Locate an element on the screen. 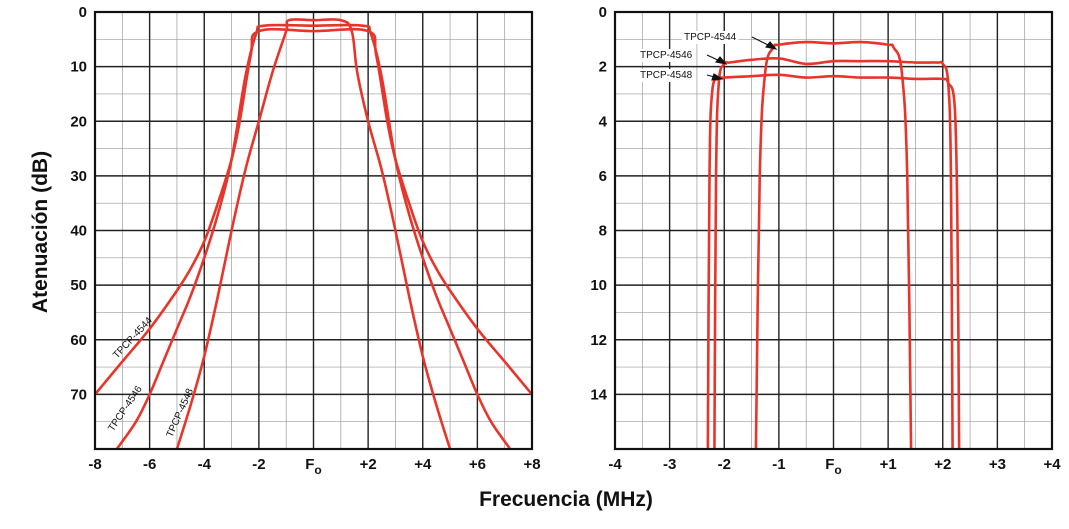 This screenshot has height=529, width=1069. left-x-tick-label: +6 is located at coordinates (477, 464).